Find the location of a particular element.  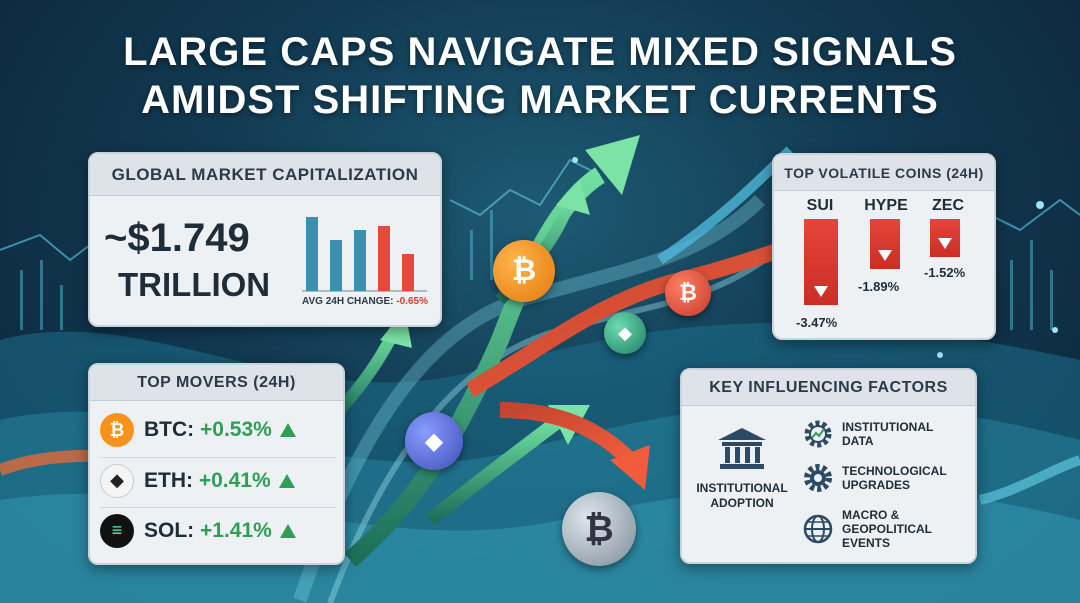

factor-label: TECHNOLOGICAL is located at coordinates (894, 471).